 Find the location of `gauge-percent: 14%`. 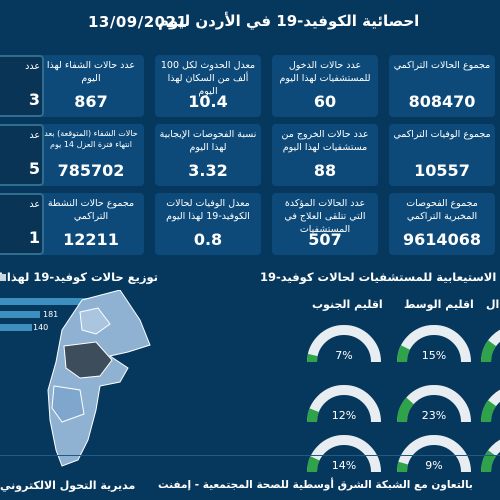

gauge-percent: 14% is located at coordinates (344, 465).